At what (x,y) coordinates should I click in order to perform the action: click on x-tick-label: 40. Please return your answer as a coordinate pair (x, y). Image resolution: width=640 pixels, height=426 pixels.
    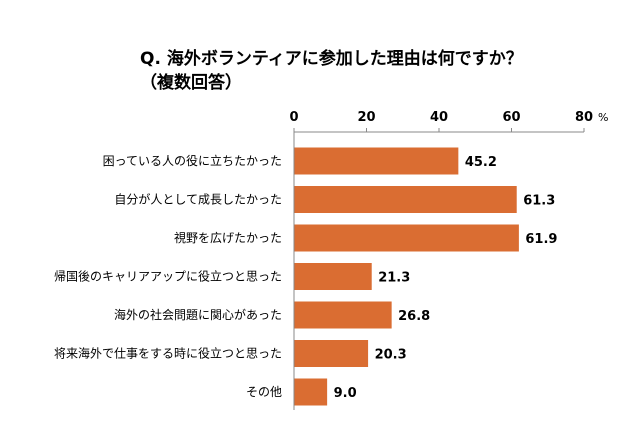
    Looking at the image, I should click on (439, 117).